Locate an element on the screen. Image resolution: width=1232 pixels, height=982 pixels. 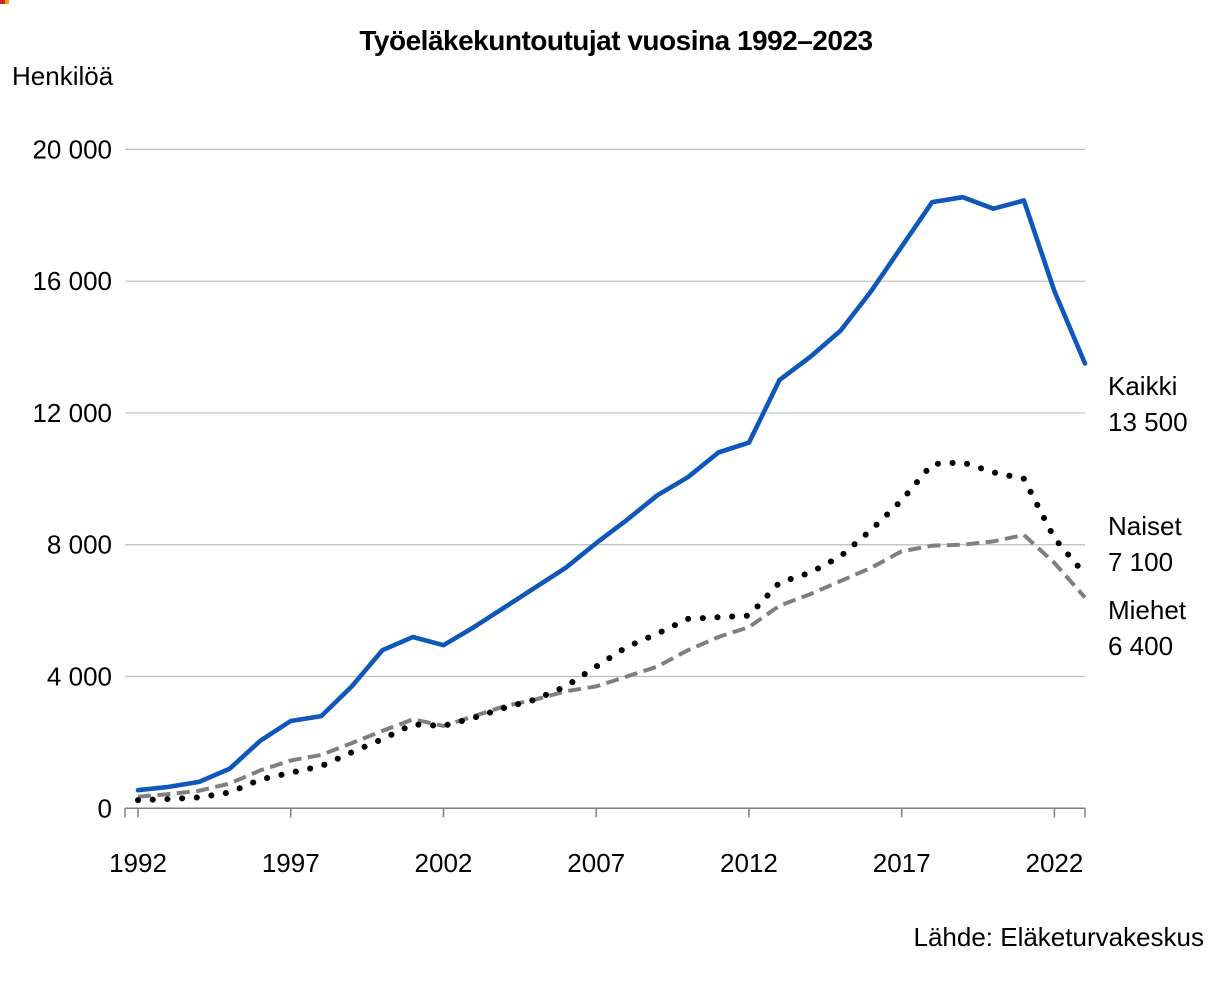
y-tick-label-12000: 12 000 is located at coordinates (72, 413).